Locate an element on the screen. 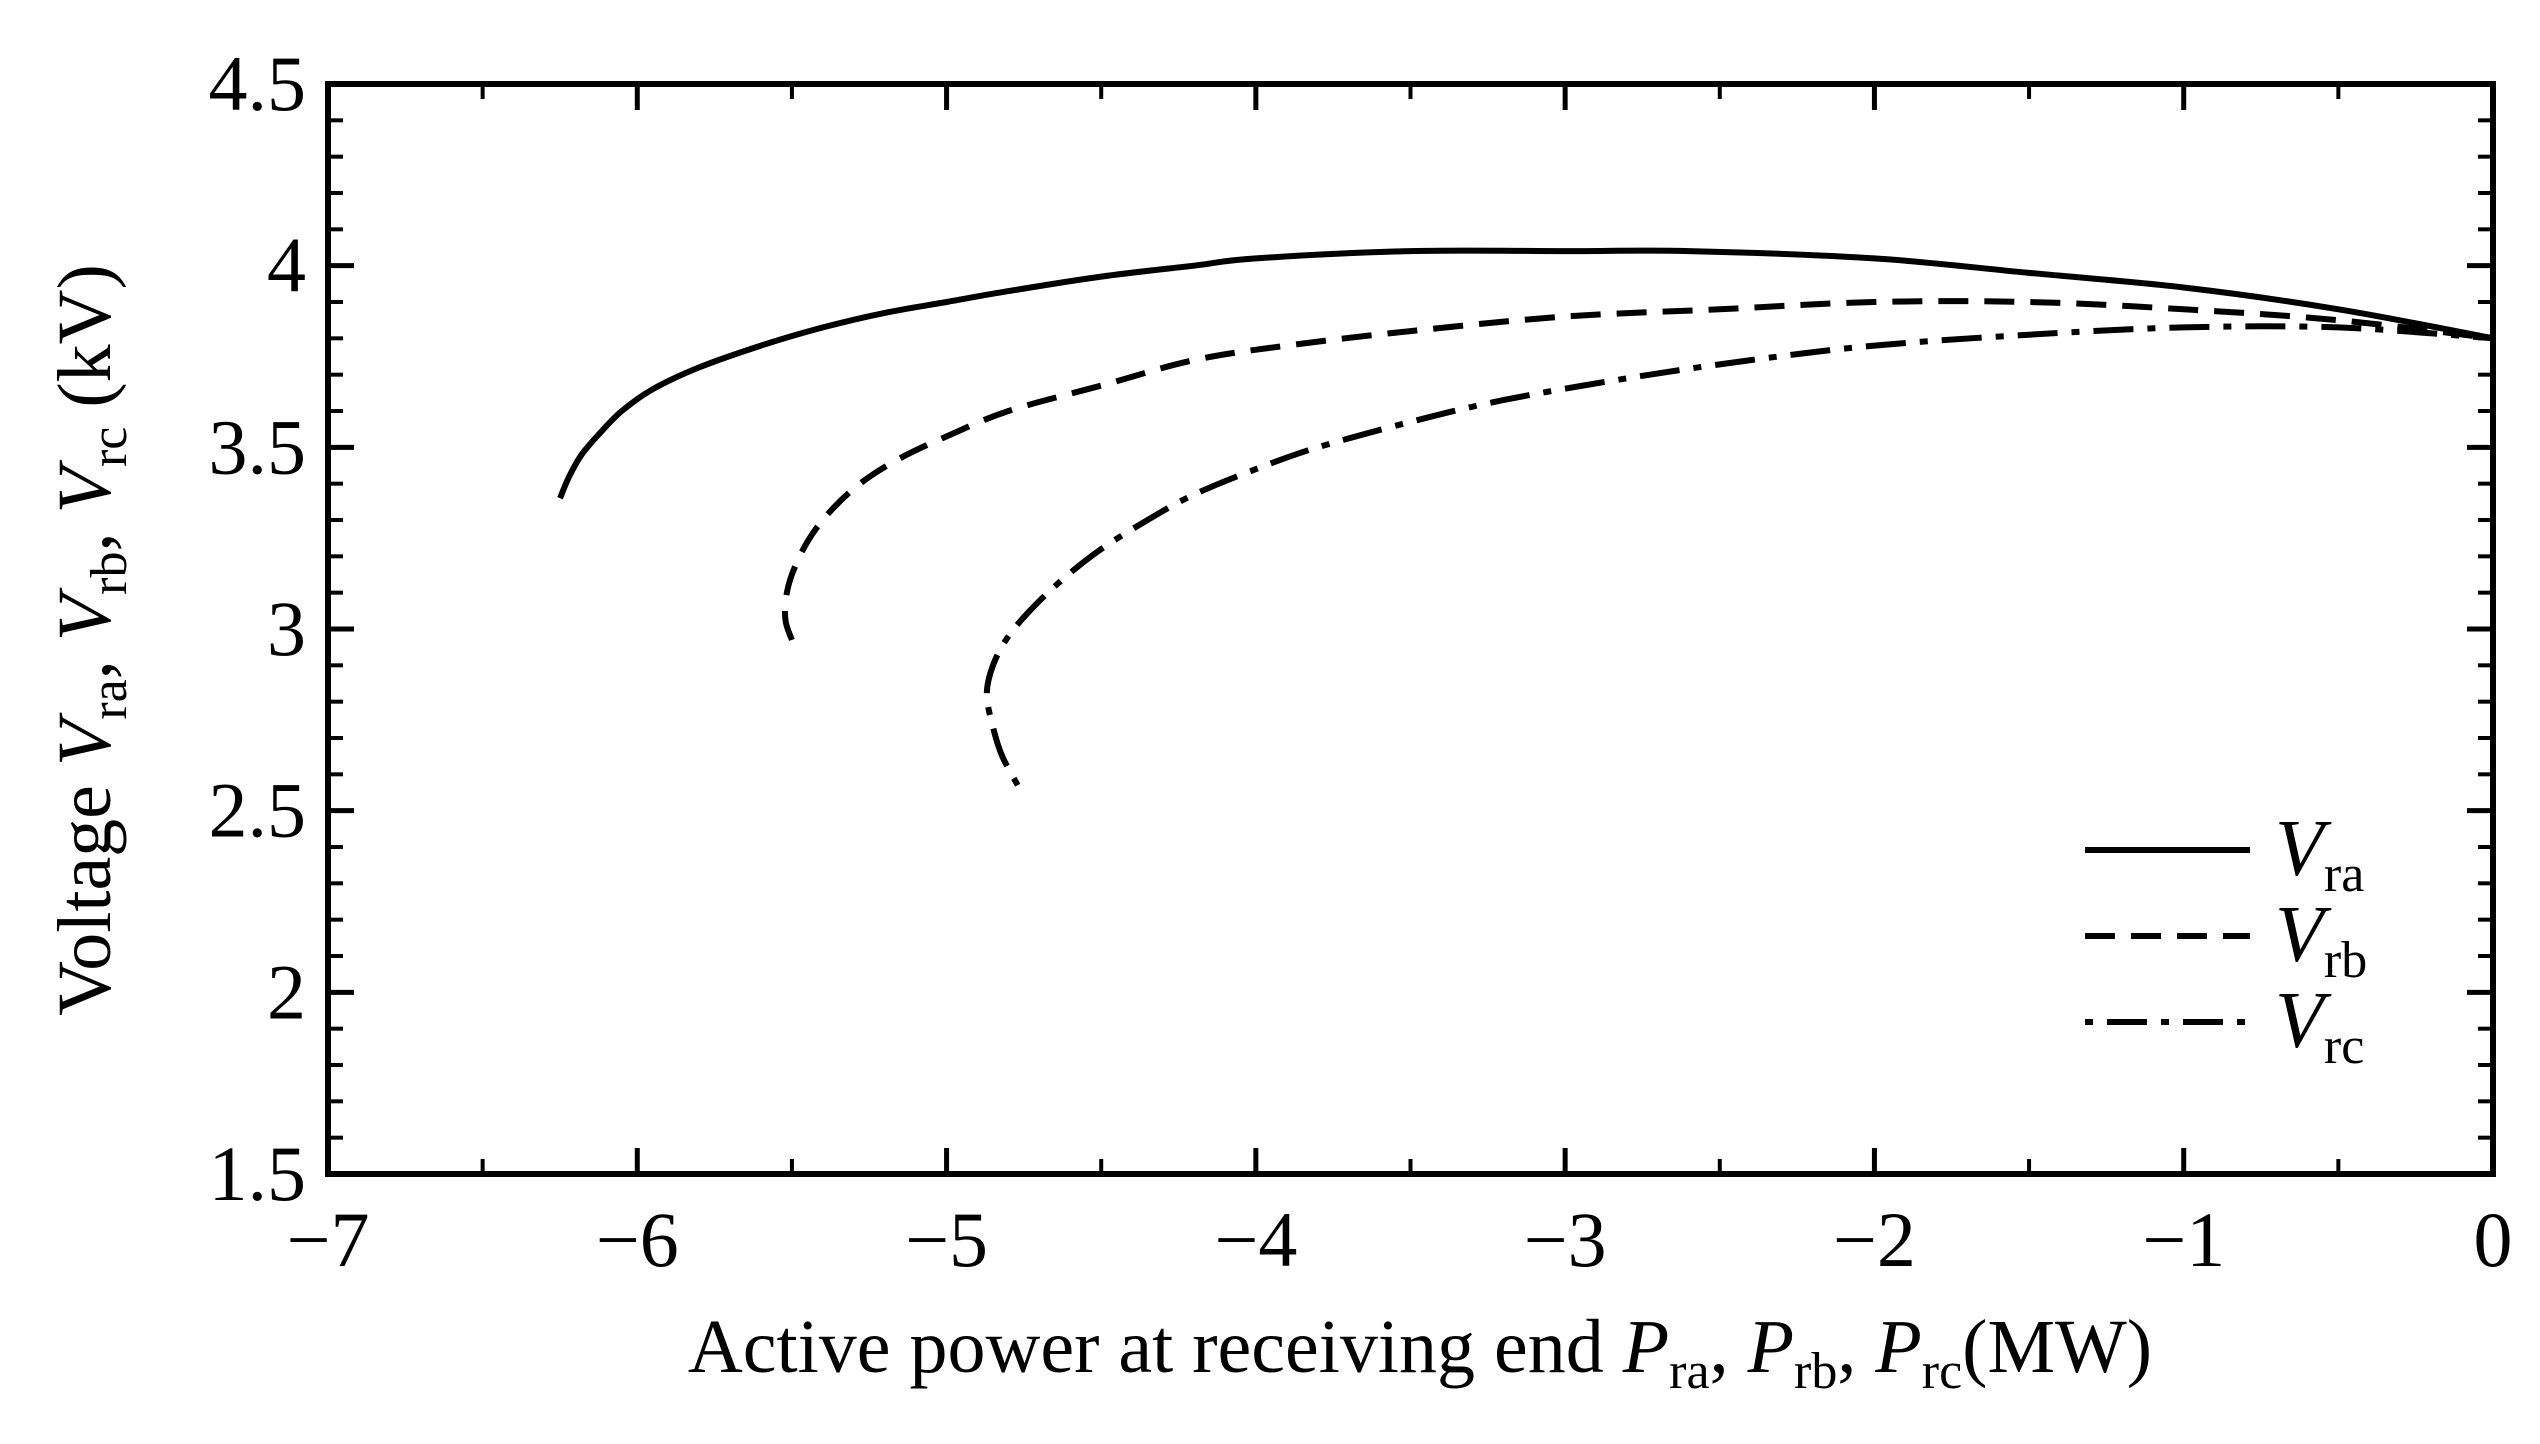 This screenshot has height=1444, width=2540. y-tick-label: 3.5 is located at coordinates (258, 446).